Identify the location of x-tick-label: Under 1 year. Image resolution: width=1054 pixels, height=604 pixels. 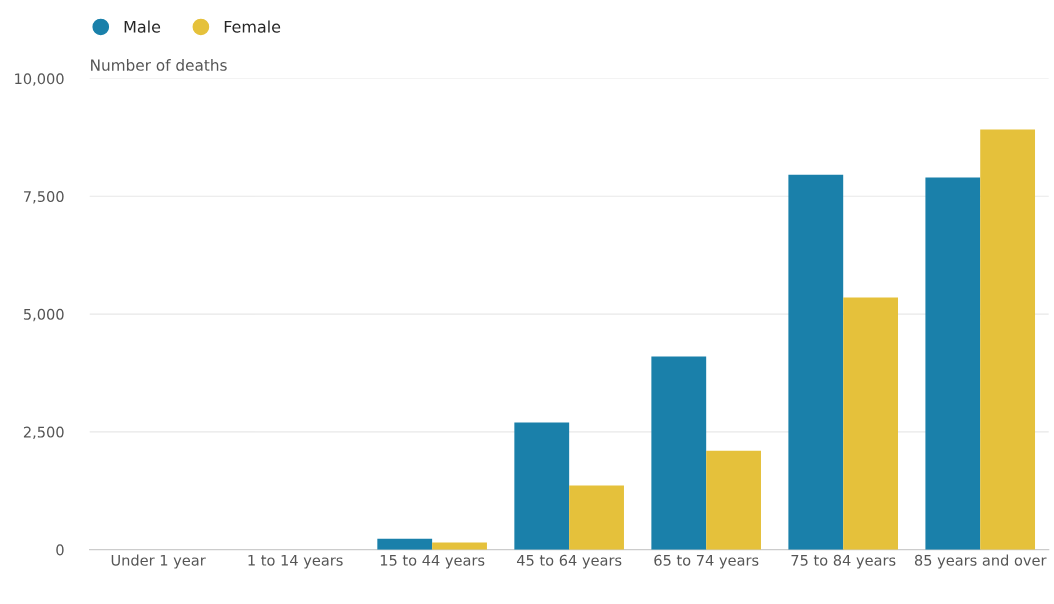
(158, 561).